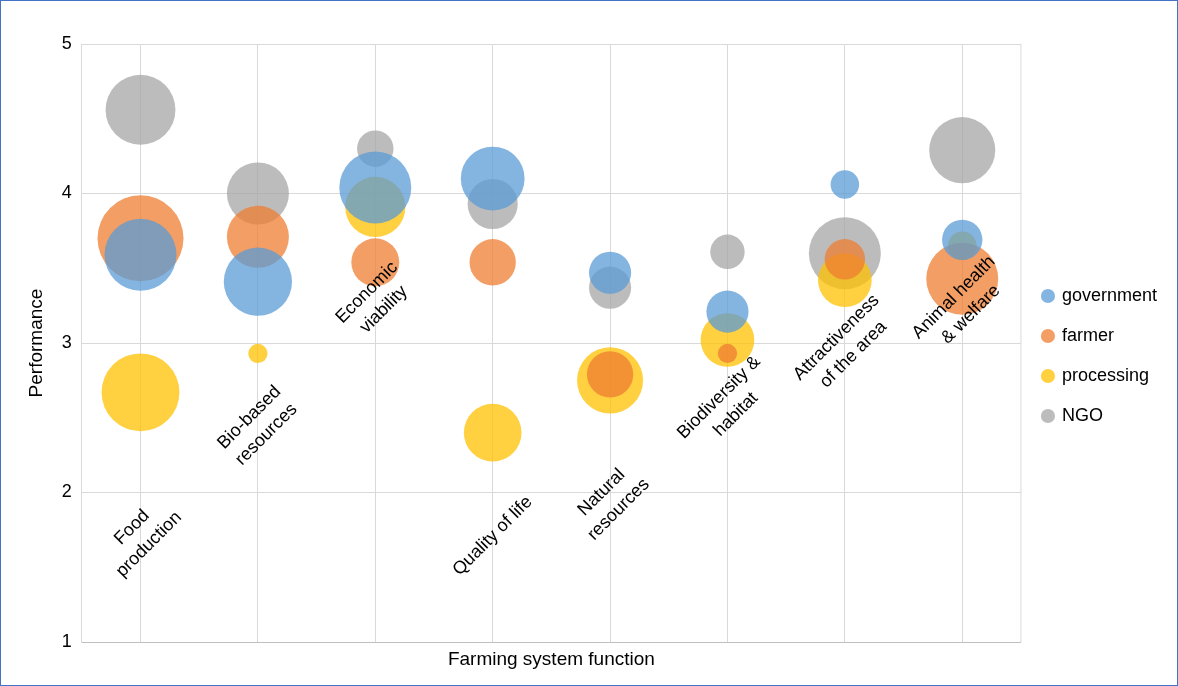  Describe the element at coordinates (66, 491) in the screenshot. I see `y-tick-label: 2` at that location.